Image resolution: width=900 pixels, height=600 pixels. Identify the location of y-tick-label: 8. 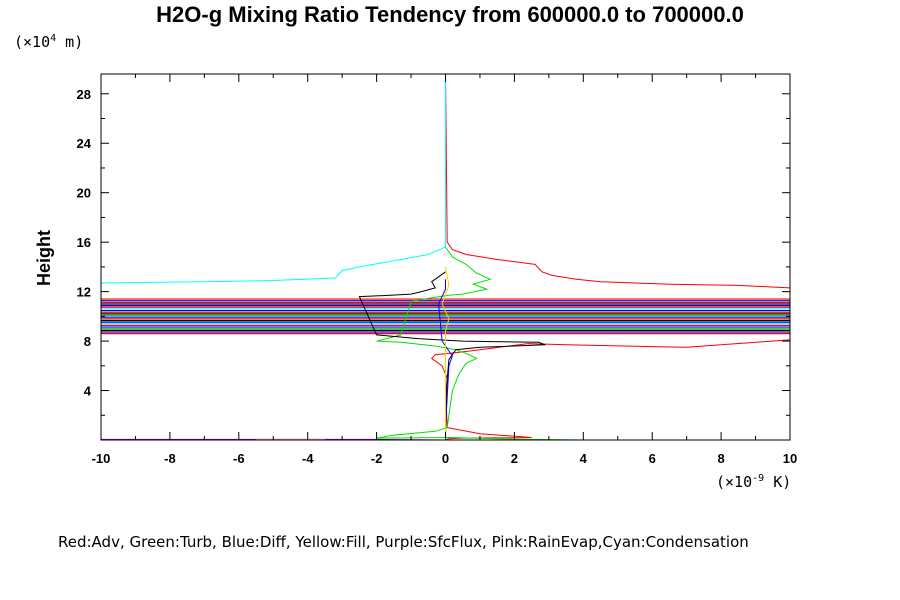
(87, 341).